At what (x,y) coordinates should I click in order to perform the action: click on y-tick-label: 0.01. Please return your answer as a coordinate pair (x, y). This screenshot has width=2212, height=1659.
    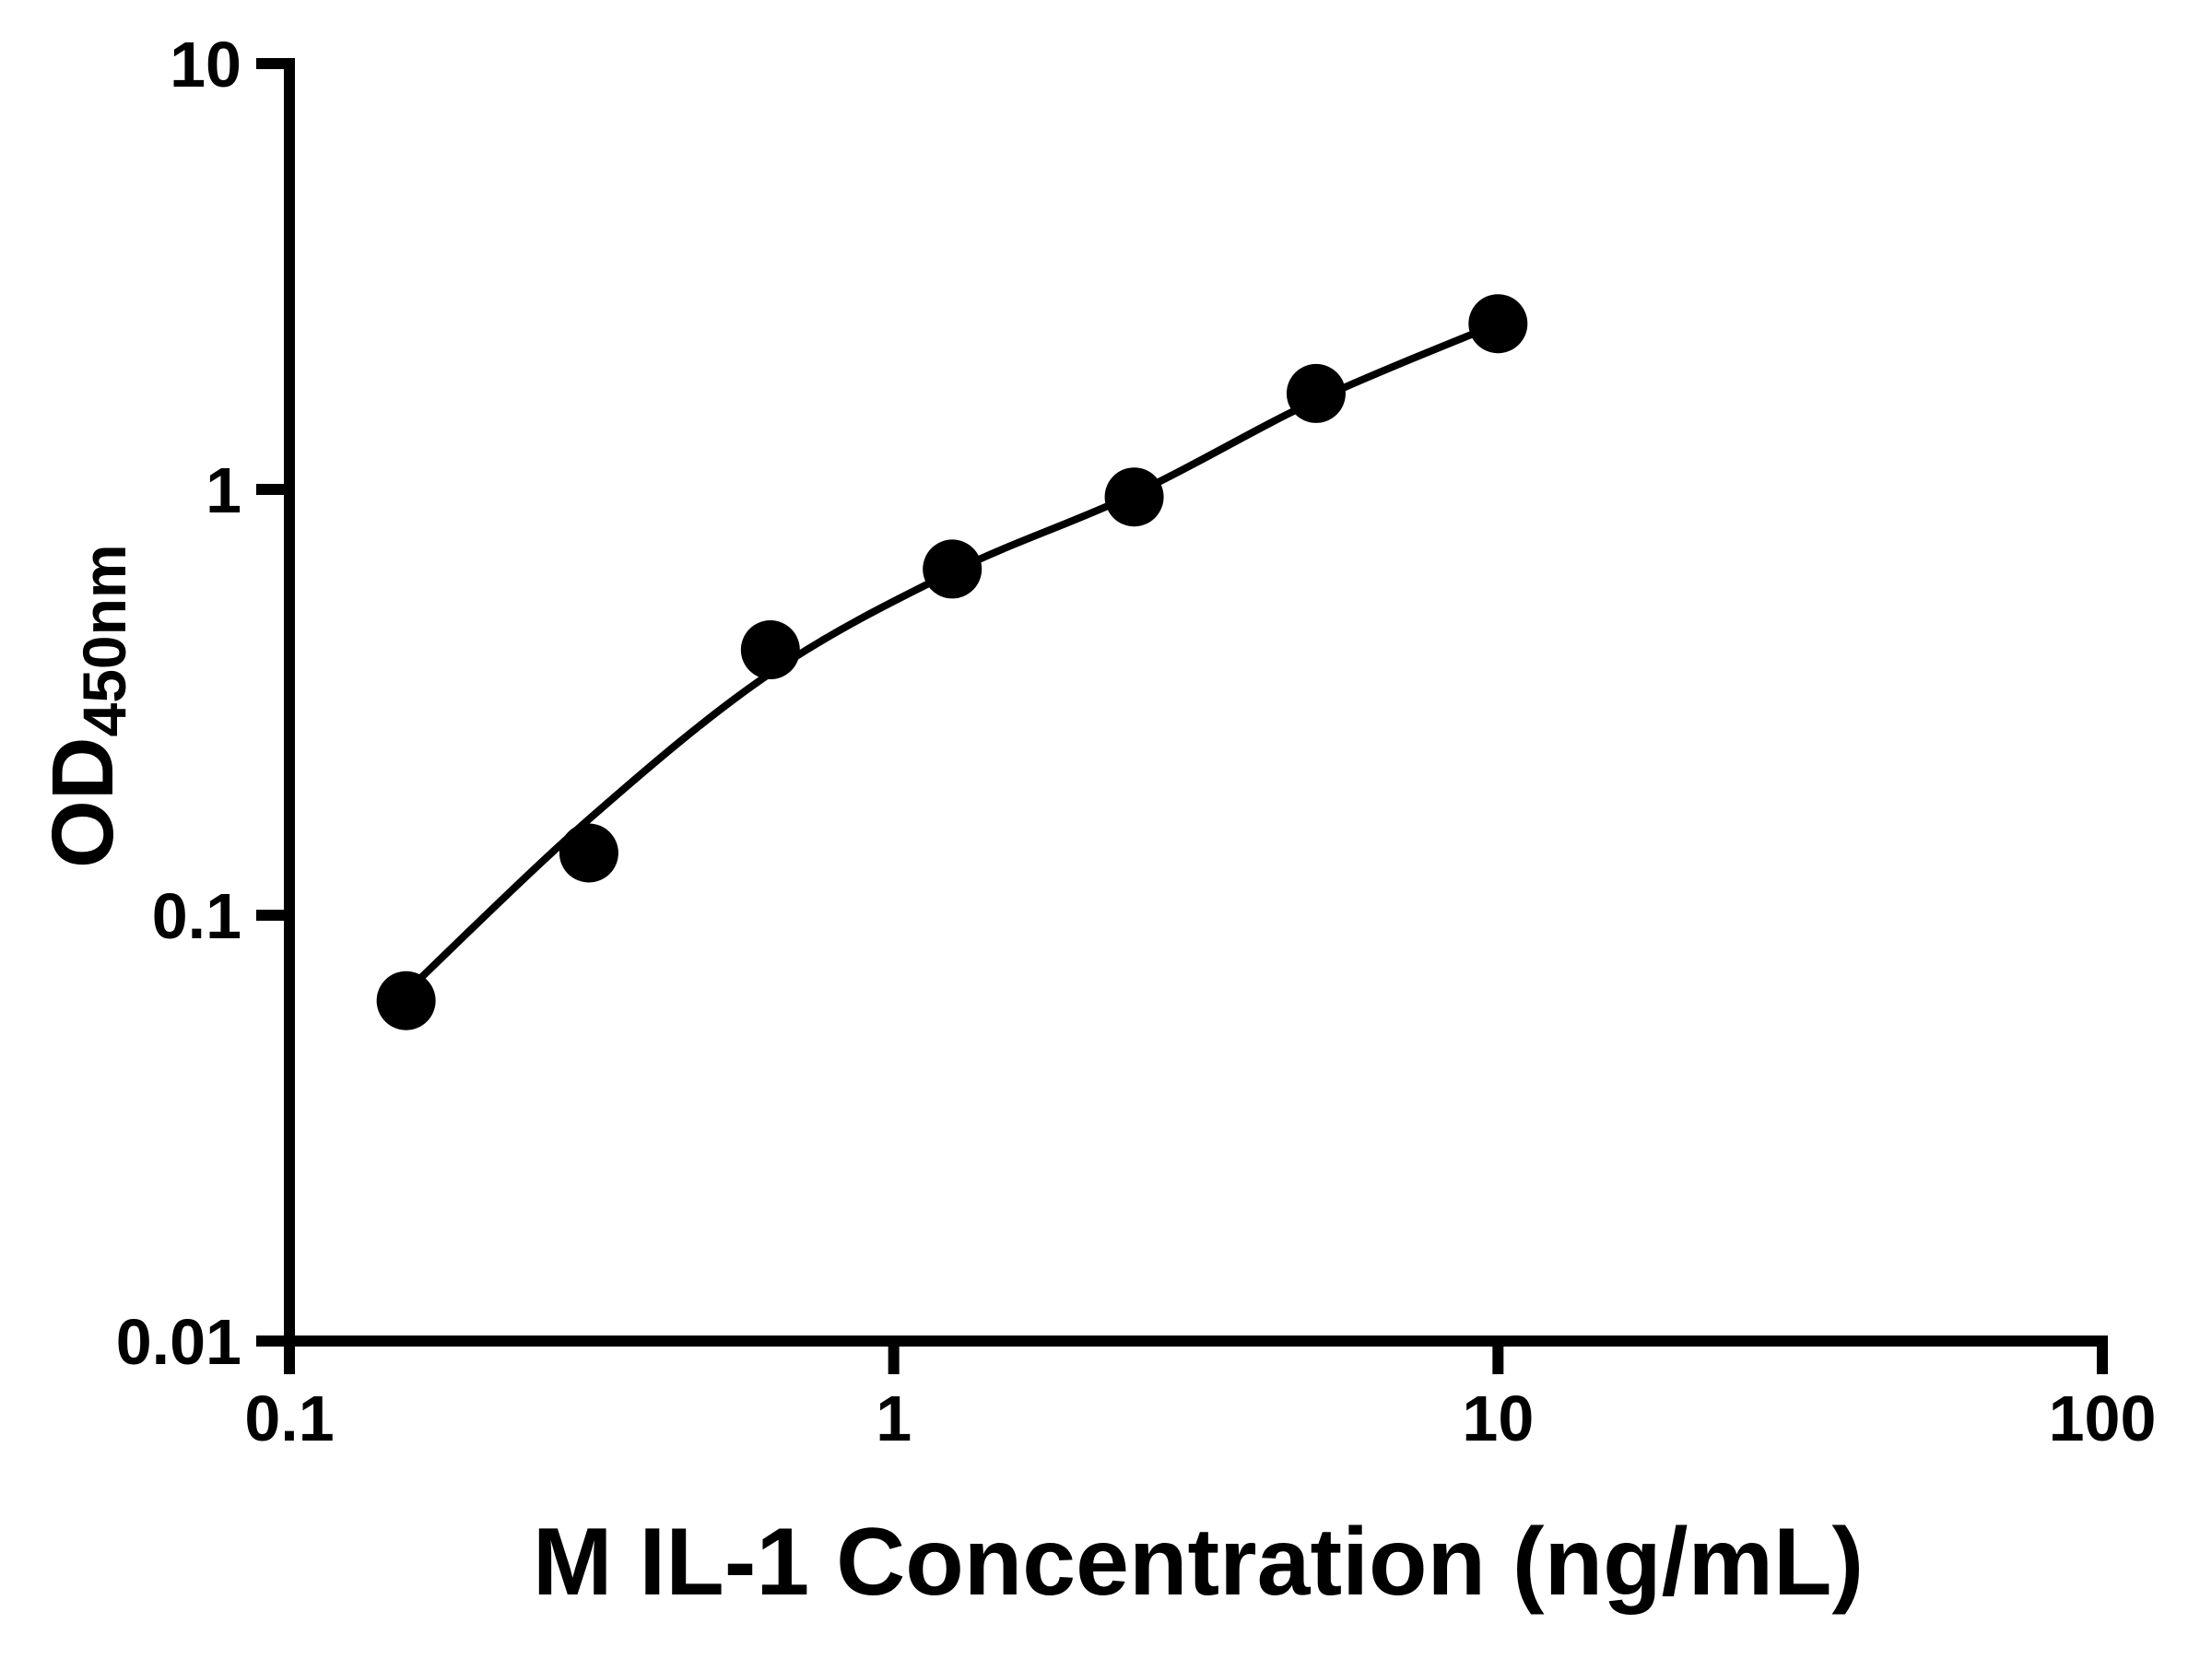
    Looking at the image, I should click on (178, 1342).